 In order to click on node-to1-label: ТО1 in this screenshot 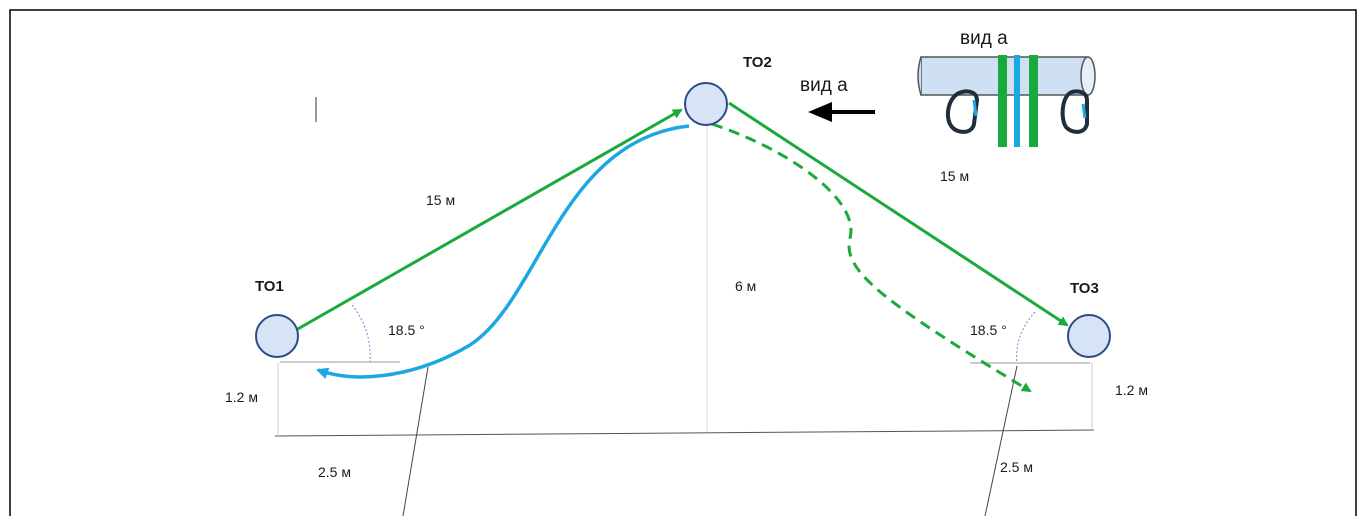, I will do `click(269, 286)`.